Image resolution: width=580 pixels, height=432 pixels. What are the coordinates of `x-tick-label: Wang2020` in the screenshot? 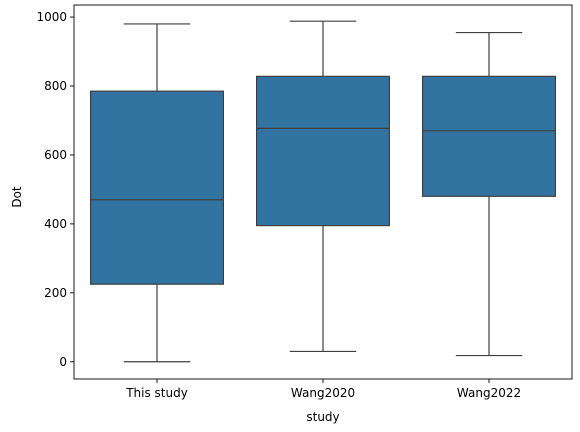 It's located at (323, 393).